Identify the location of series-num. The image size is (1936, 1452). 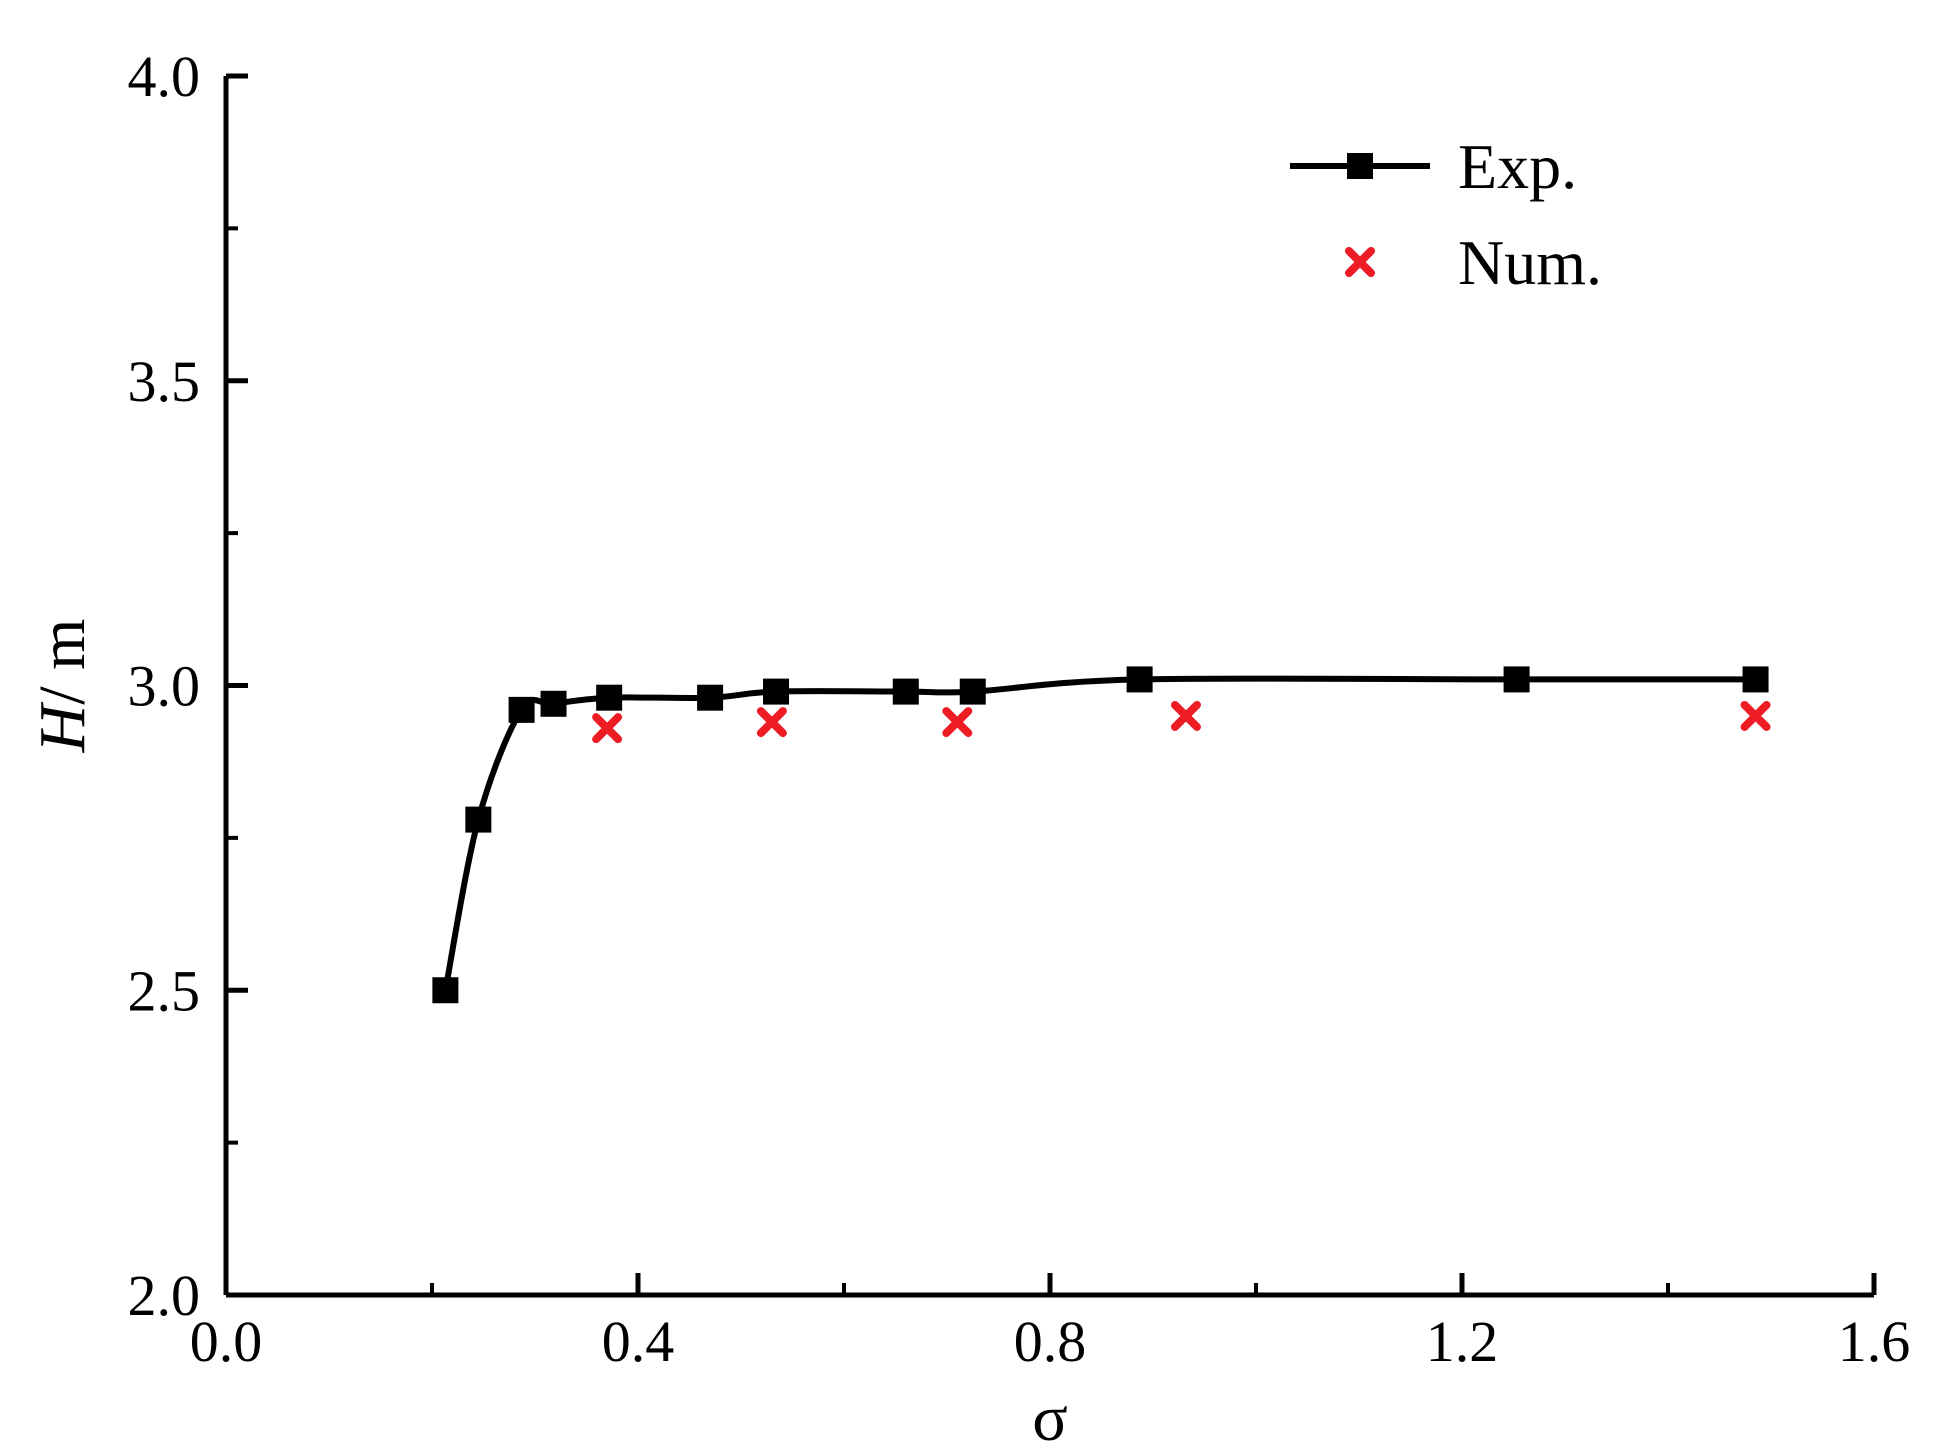
(1181, 722).